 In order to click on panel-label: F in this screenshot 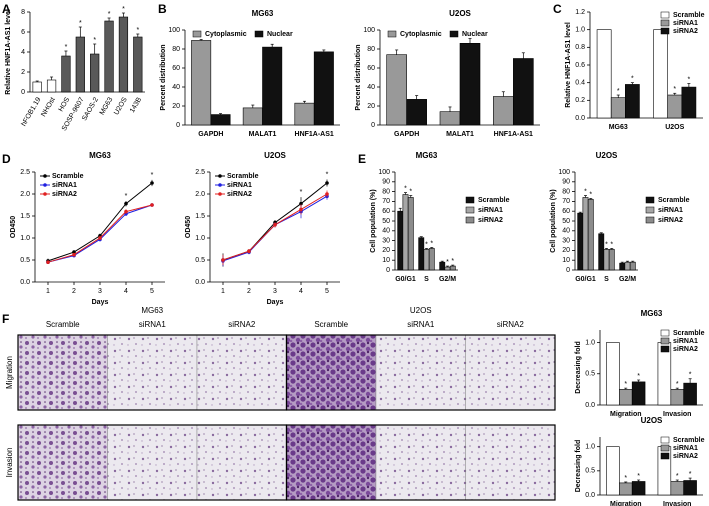, I will do `click(5, 319)`.